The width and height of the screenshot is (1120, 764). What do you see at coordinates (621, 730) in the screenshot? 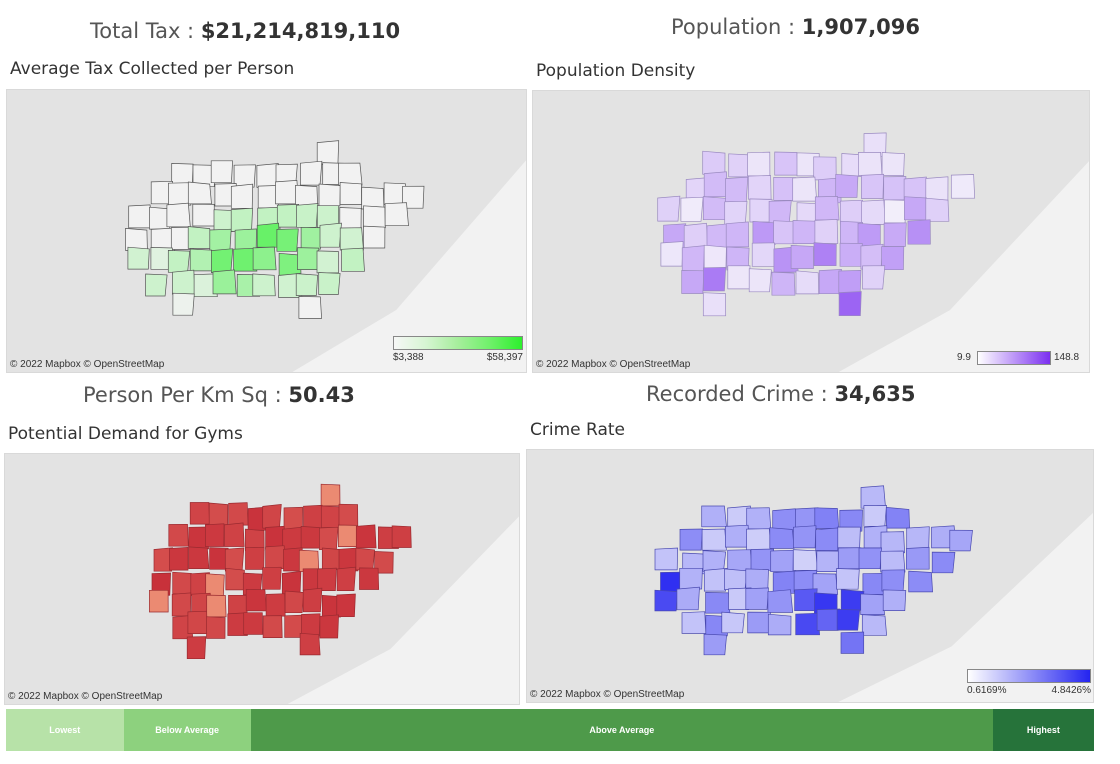
I see `category-legend-item: Above Average` at bounding box center [621, 730].